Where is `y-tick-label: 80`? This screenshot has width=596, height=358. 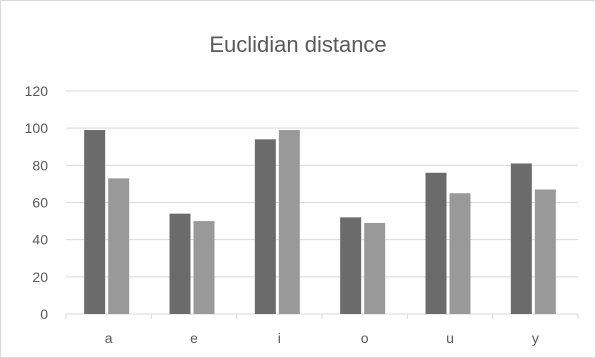 y-tick-label: 80 is located at coordinates (40, 165).